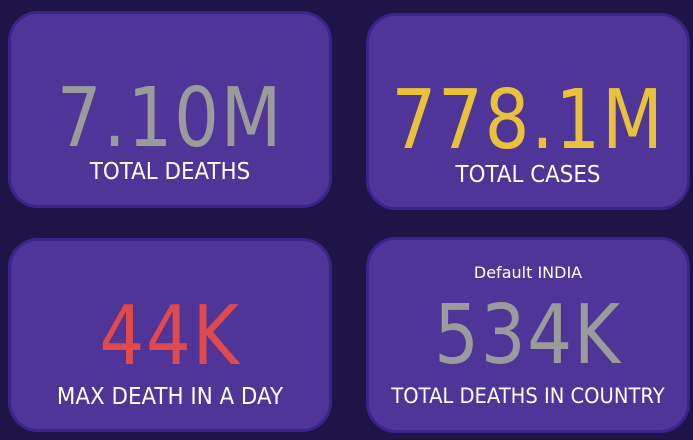  What do you see at coordinates (170, 118) in the screenshot?
I see `total-deaths-value: 7.10M` at bounding box center [170, 118].